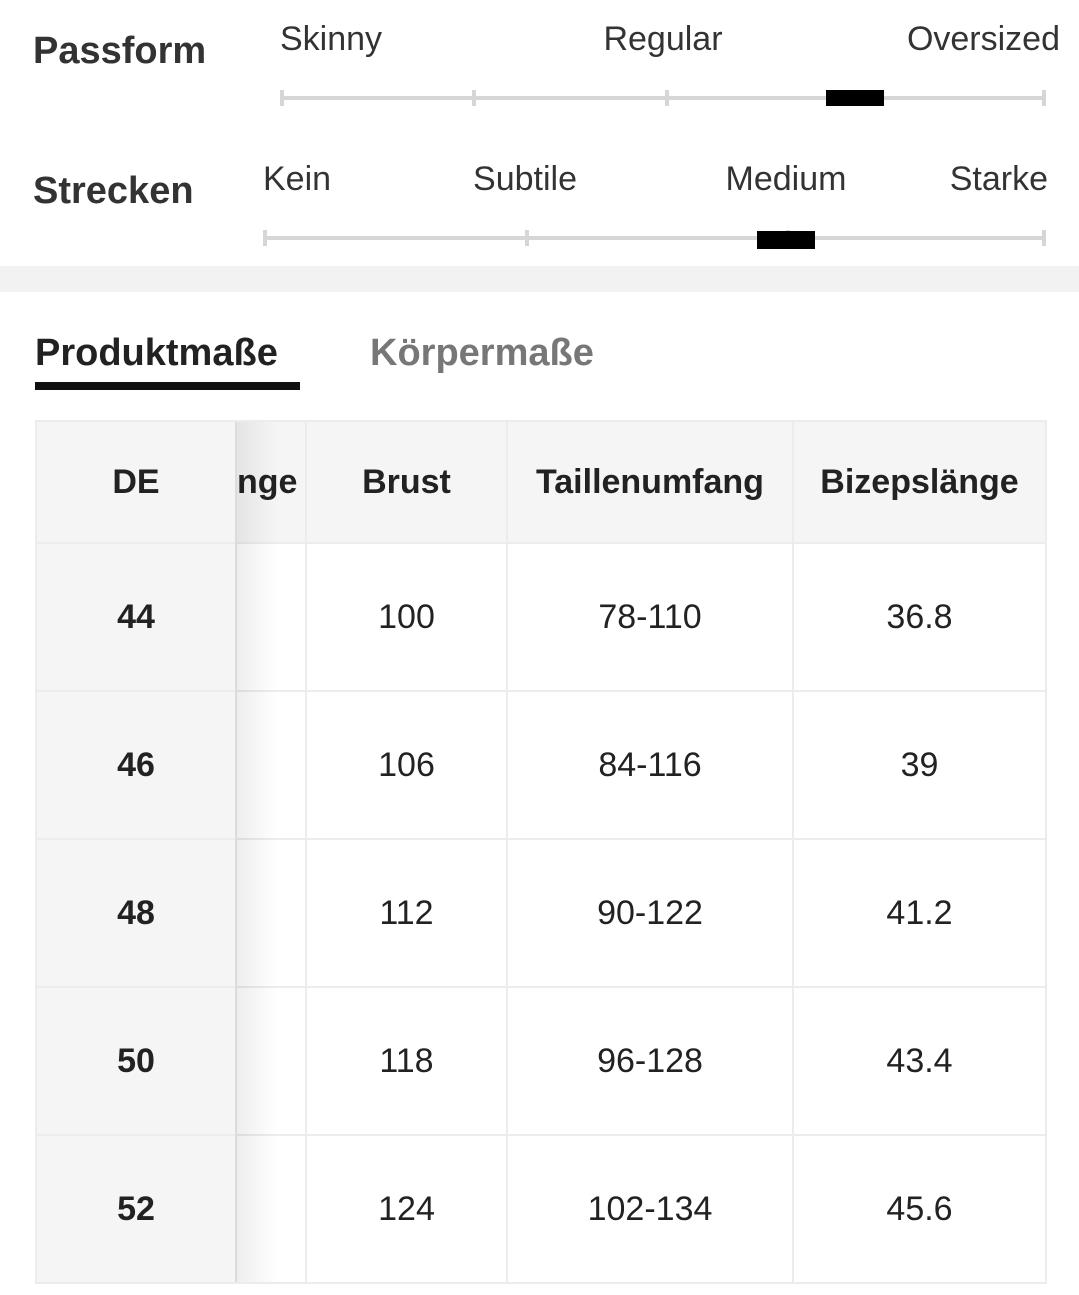 This screenshot has width=1079, height=1295. Describe the element at coordinates (137, 914) in the screenshot. I see `size-cell: 48` at that location.